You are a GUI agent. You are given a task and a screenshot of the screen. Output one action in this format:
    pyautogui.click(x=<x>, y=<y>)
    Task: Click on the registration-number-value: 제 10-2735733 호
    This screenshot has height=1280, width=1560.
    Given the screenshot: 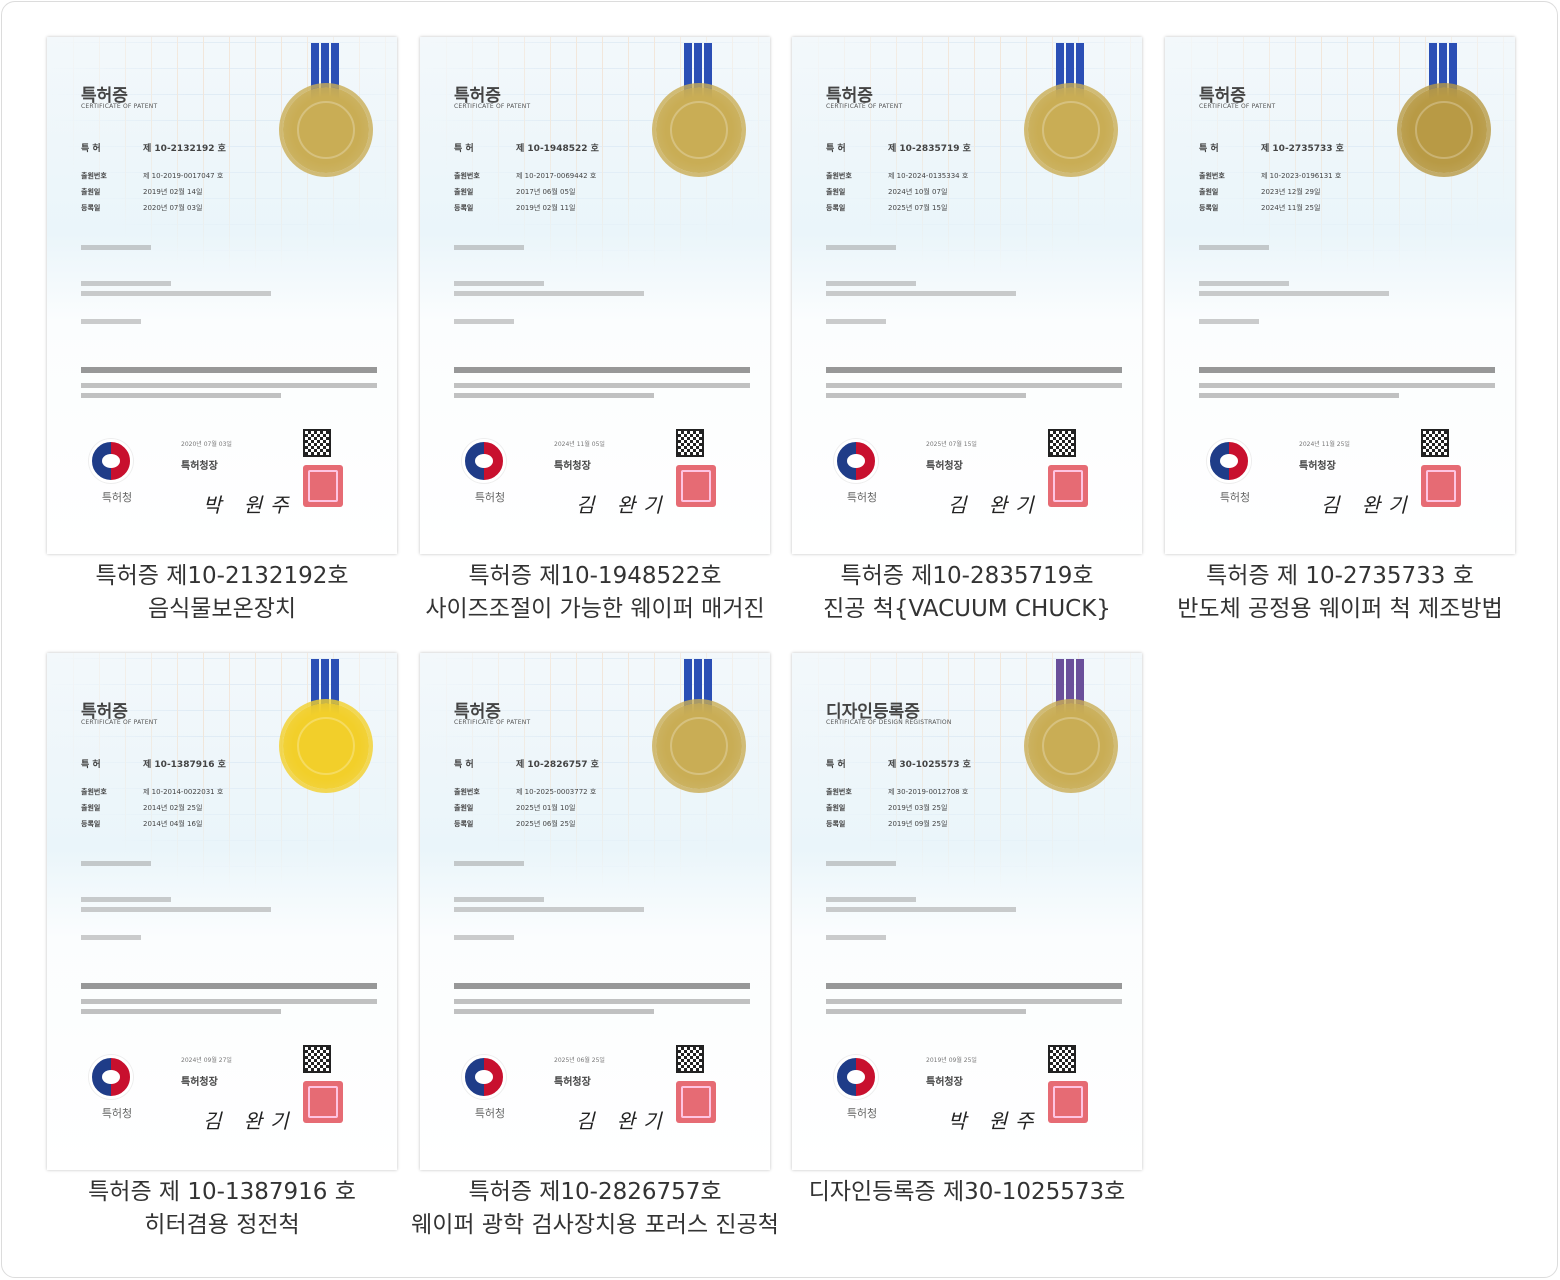 What is the action you would take?
    pyautogui.click(x=1302, y=149)
    